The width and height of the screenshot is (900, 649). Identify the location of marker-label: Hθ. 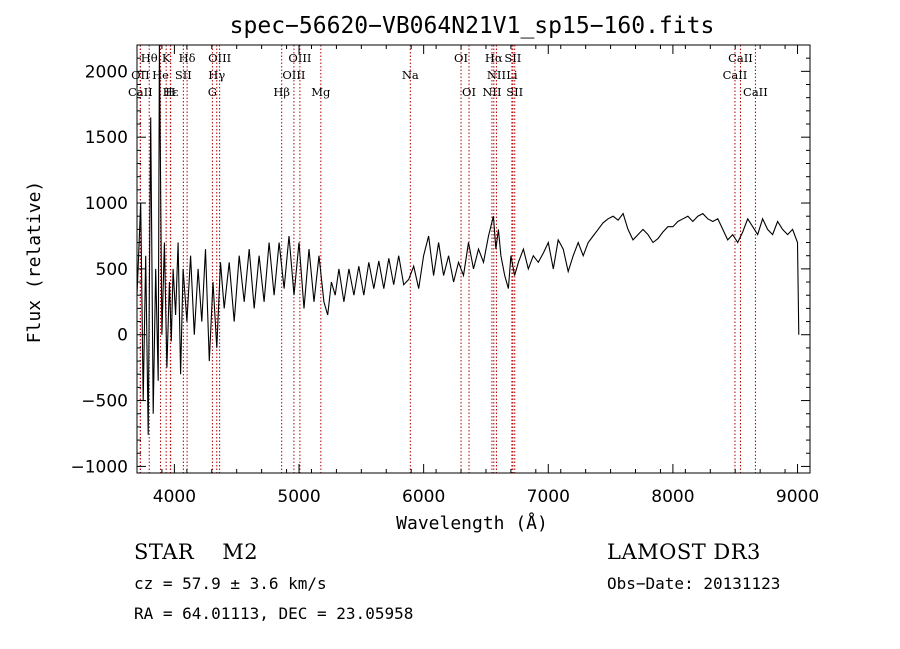
(149, 58).